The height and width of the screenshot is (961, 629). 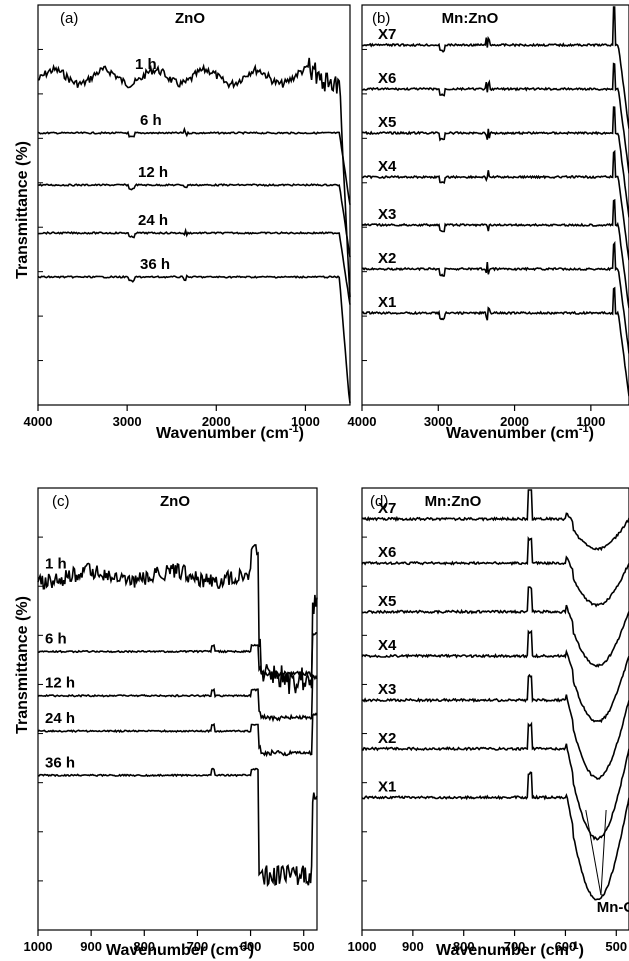 What do you see at coordinates (22, 665) in the screenshot?
I see `ylabel-bottom: Transmittance (%)` at bounding box center [22, 665].